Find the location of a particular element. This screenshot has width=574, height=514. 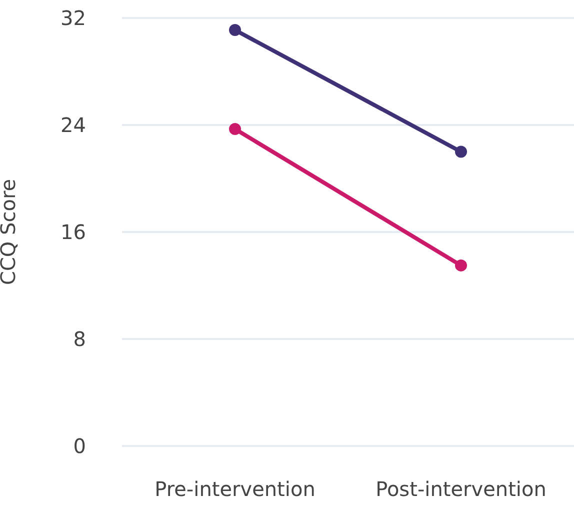

y-tick-label: 24 is located at coordinates (73, 125).